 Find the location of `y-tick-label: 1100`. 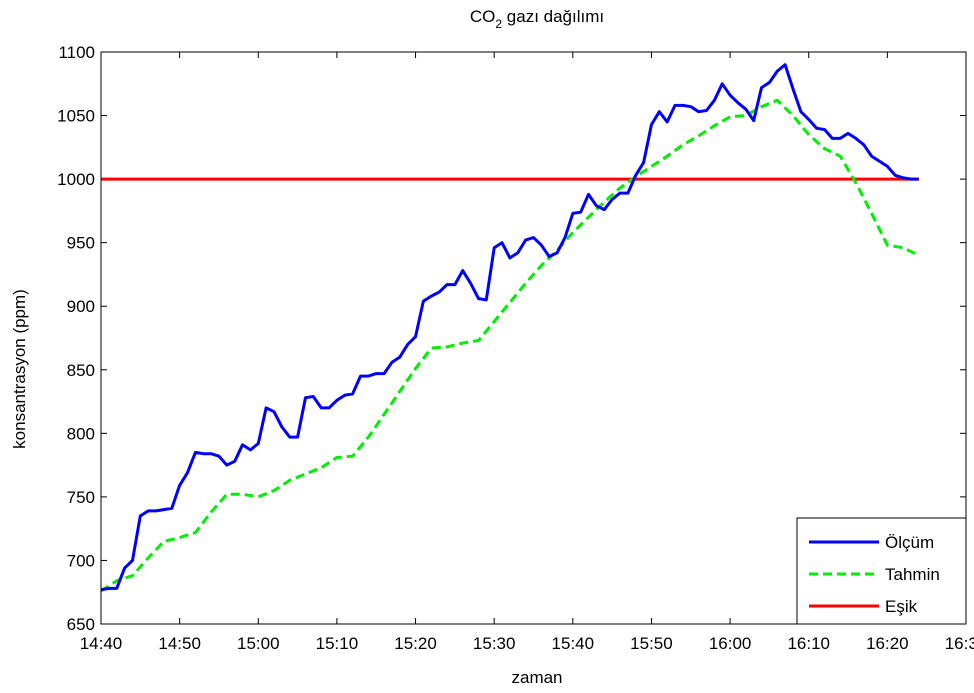

y-tick-label: 1100 is located at coordinates (76, 52).